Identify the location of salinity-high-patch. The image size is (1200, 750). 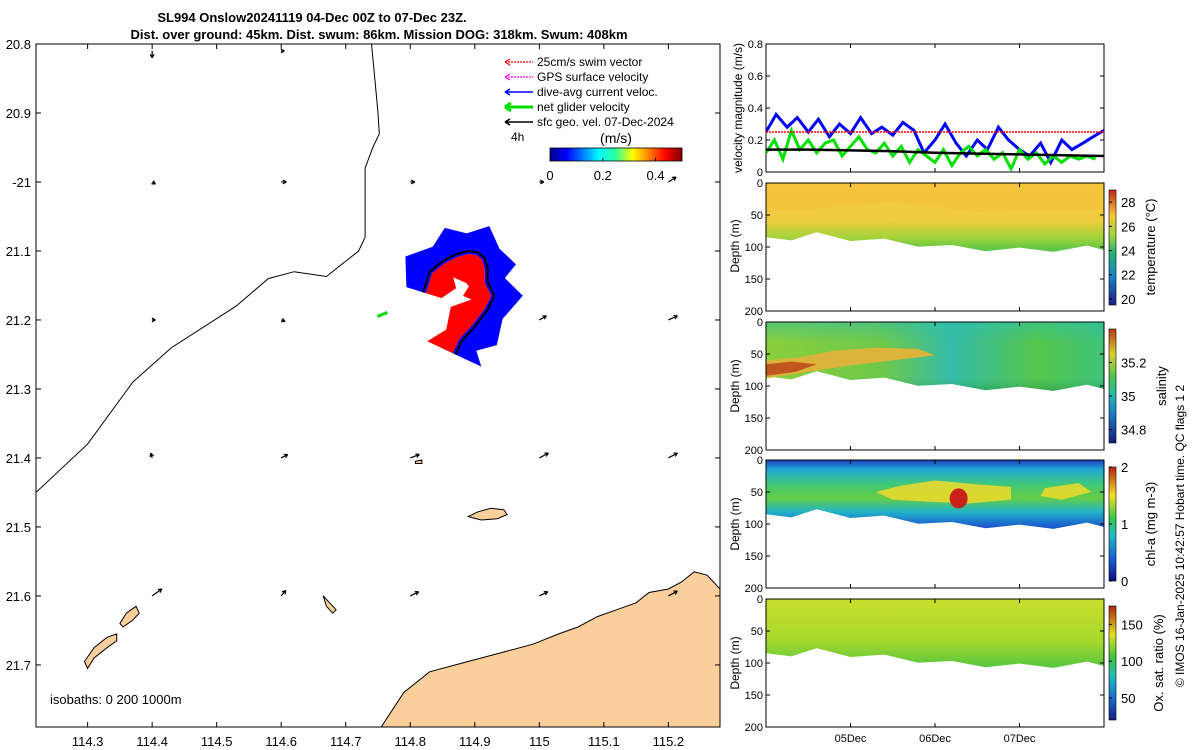
(850, 363).